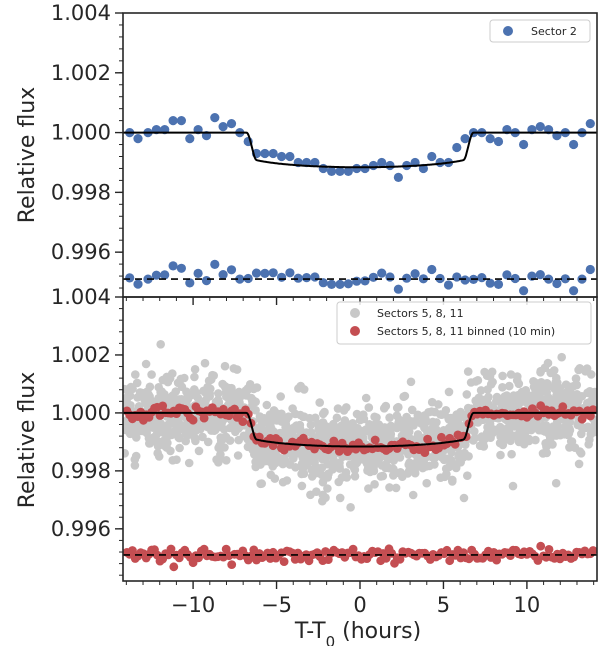  What do you see at coordinates (420, 313) in the screenshot?
I see `bottom-legend-label-raw: Sectors 5, 8, 11` at bounding box center [420, 313].